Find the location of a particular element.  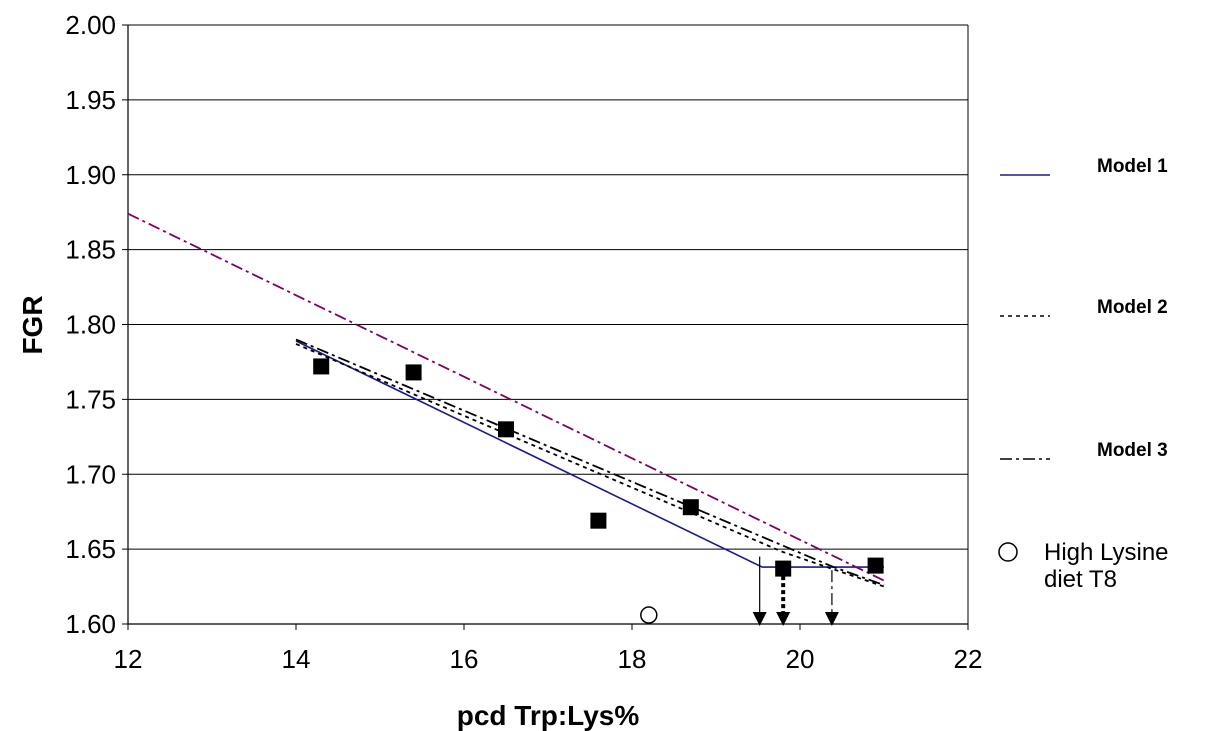

x-tick-label: 22 is located at coordinates (968, 659).